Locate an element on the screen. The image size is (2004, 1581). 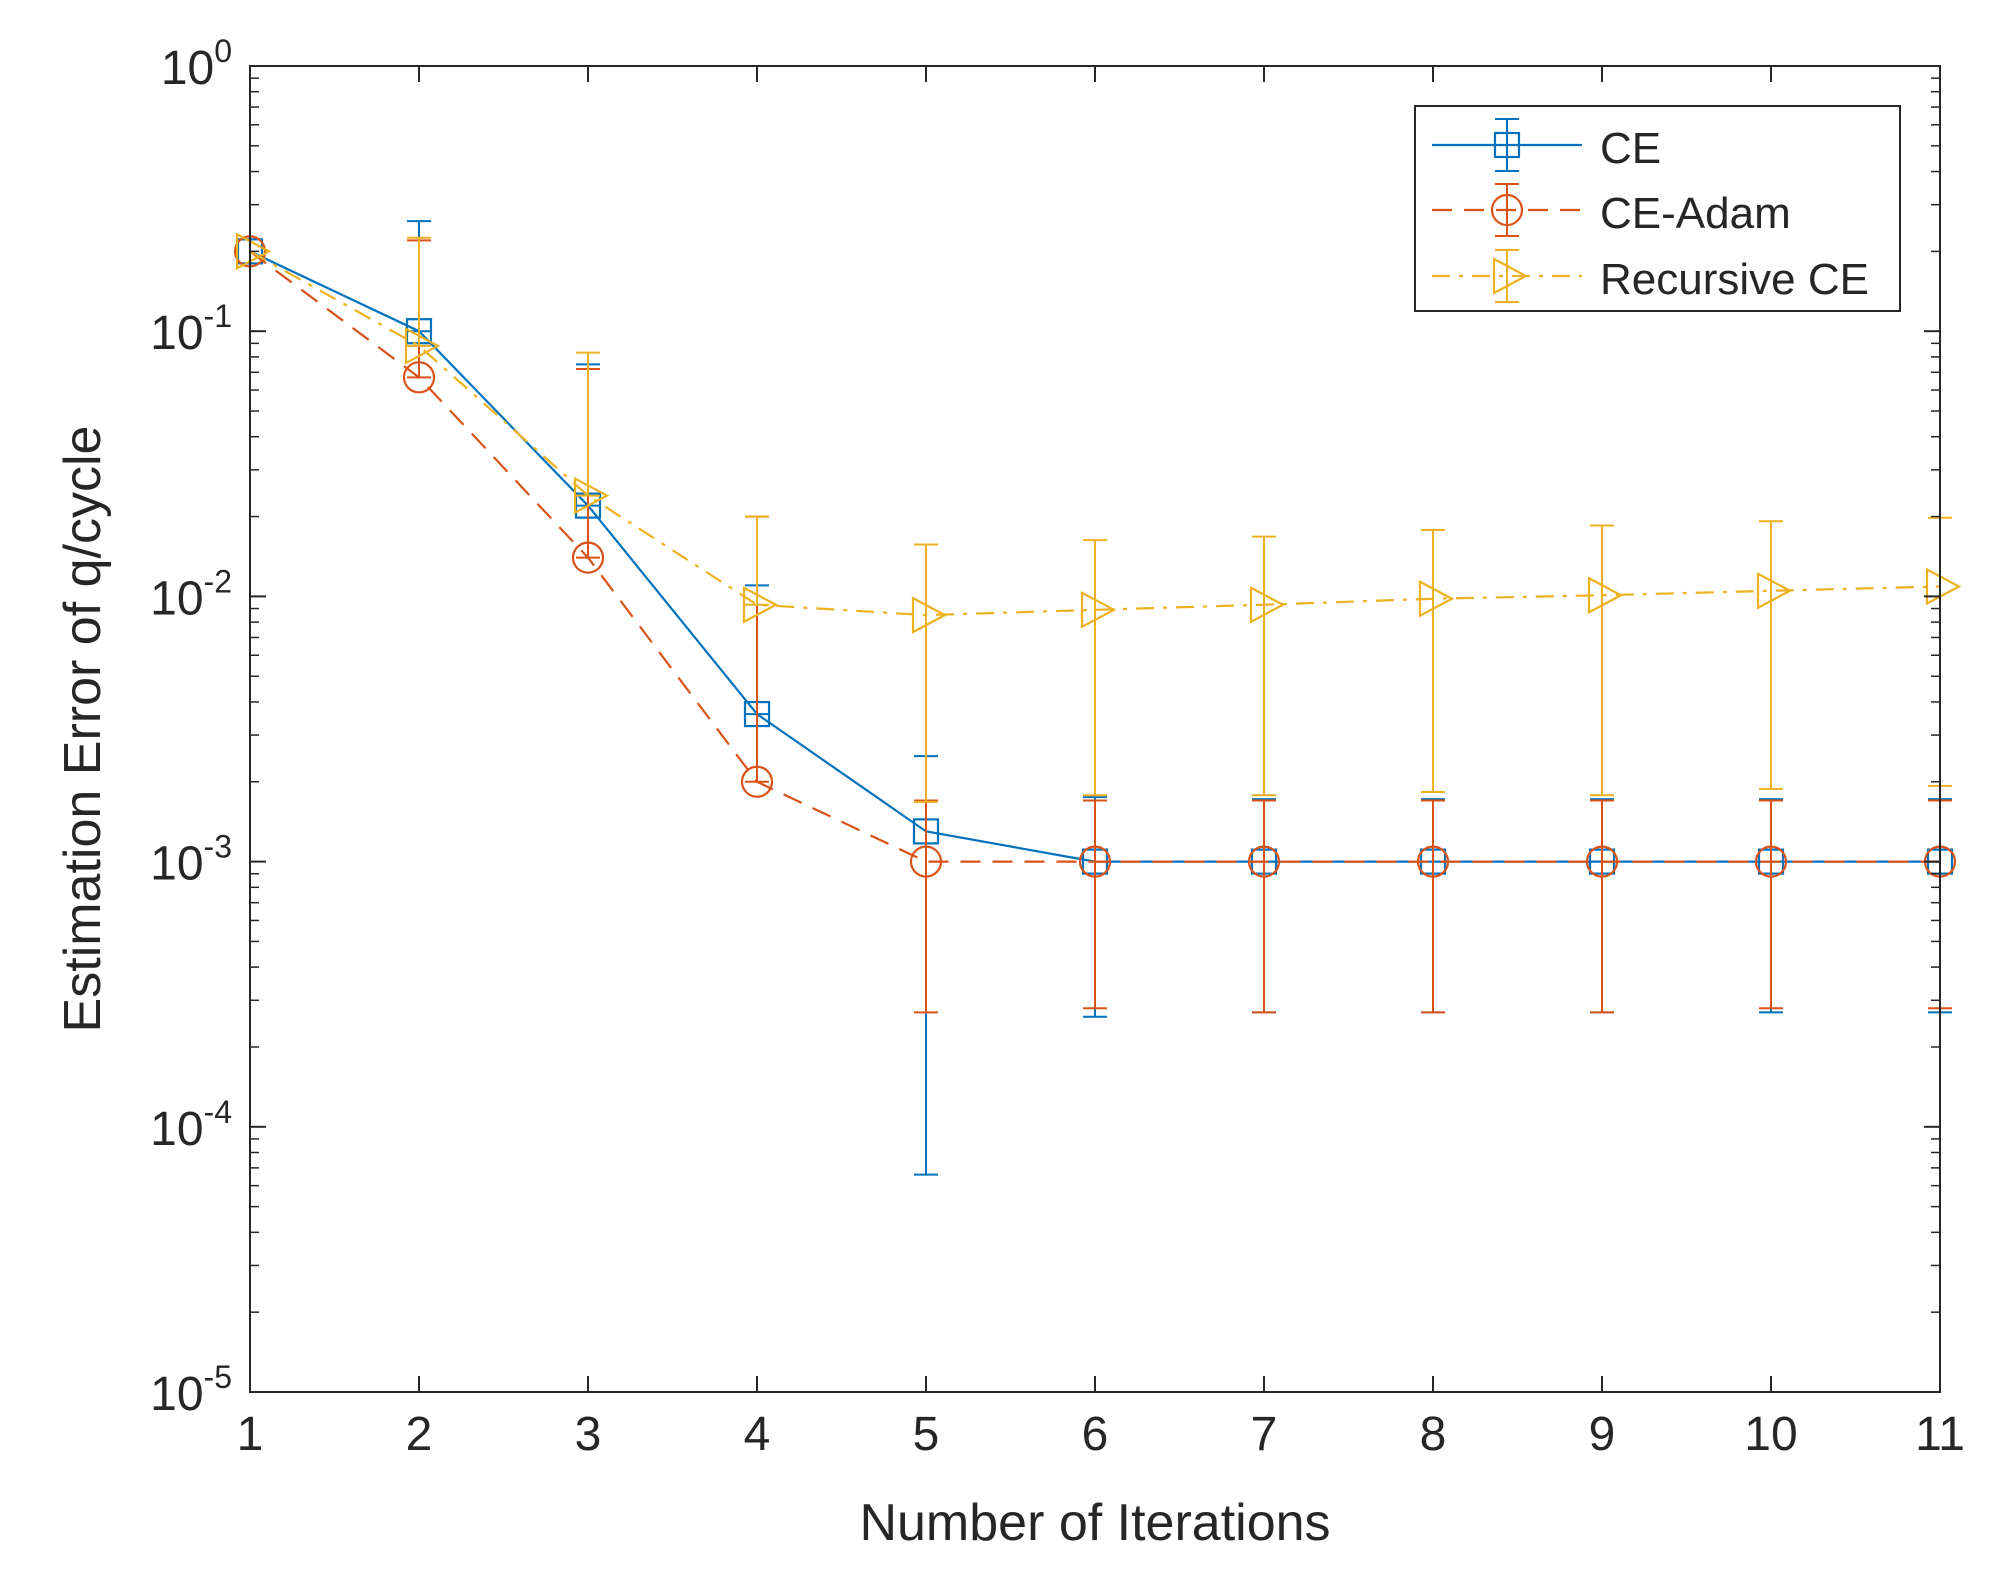
x-tick-label: 11 is located at coordinates (1940, 1434).